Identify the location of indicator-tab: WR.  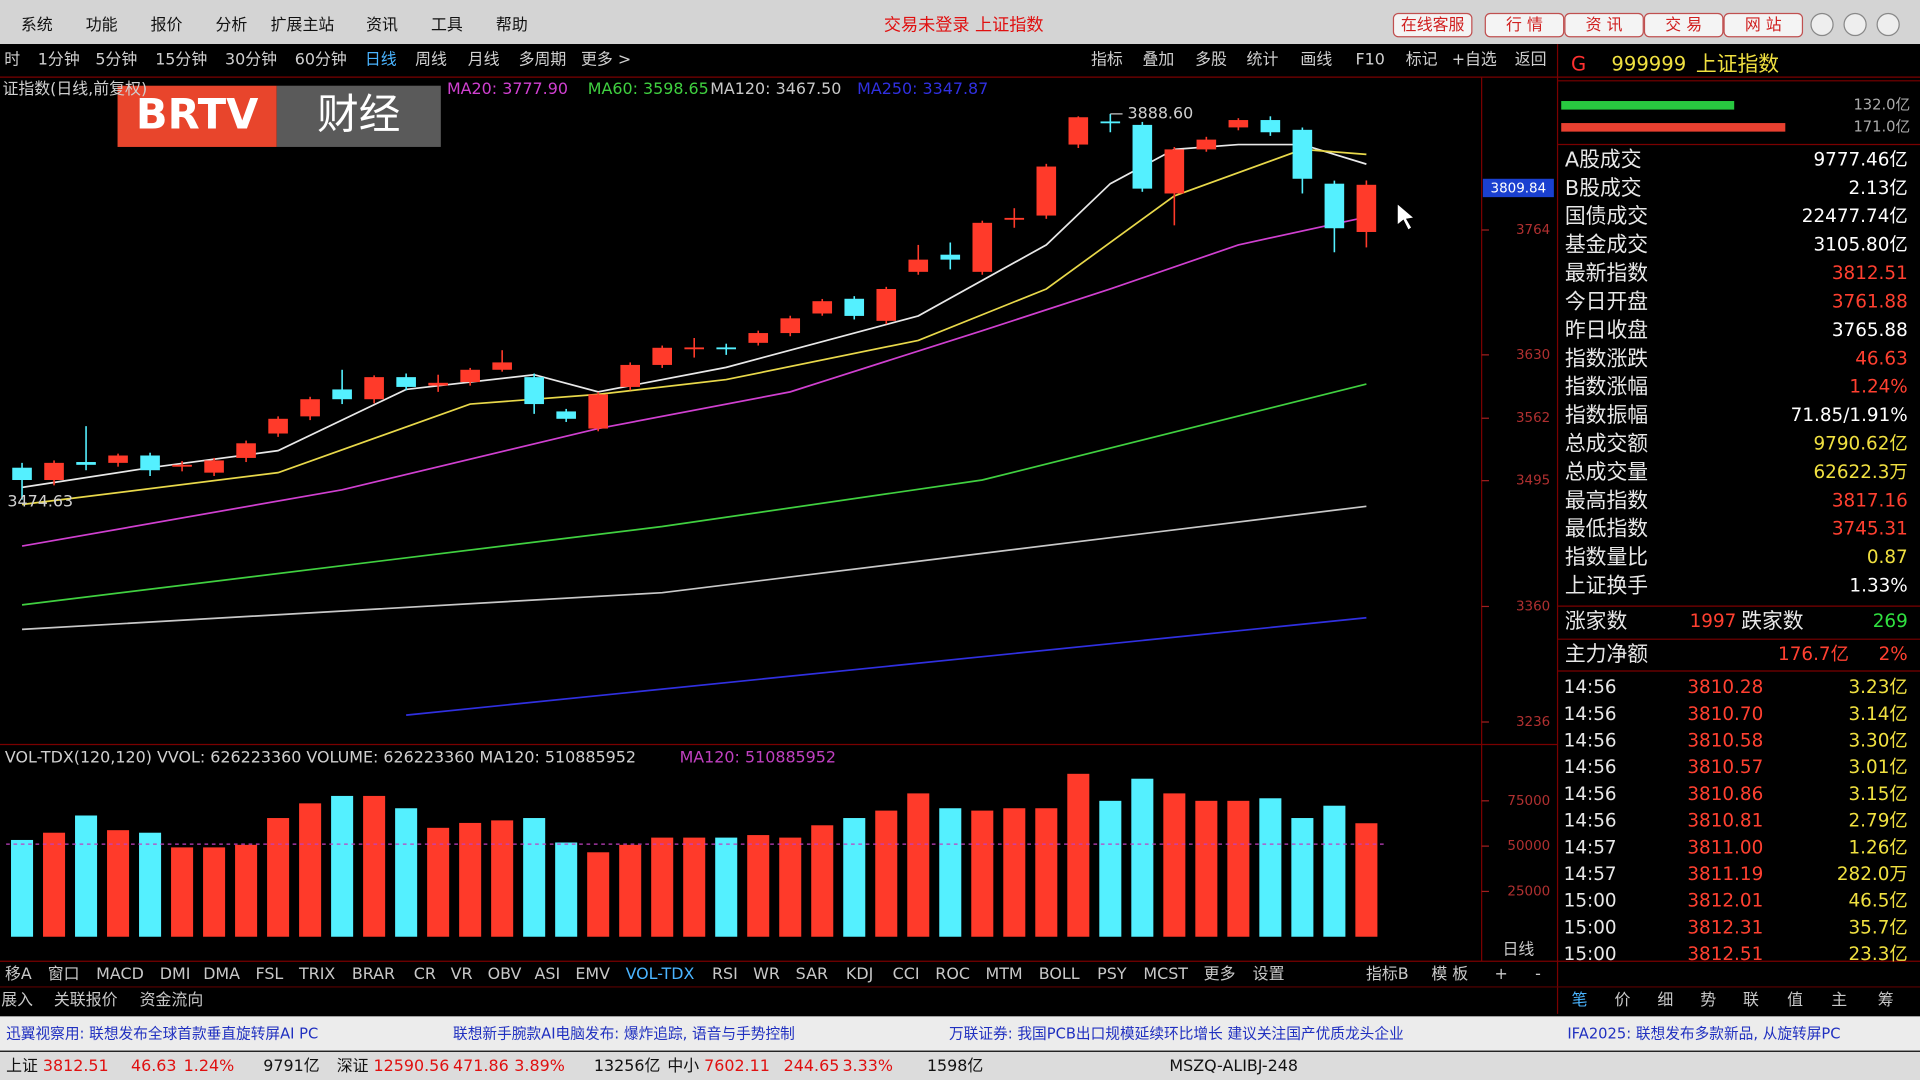
(766, 973).